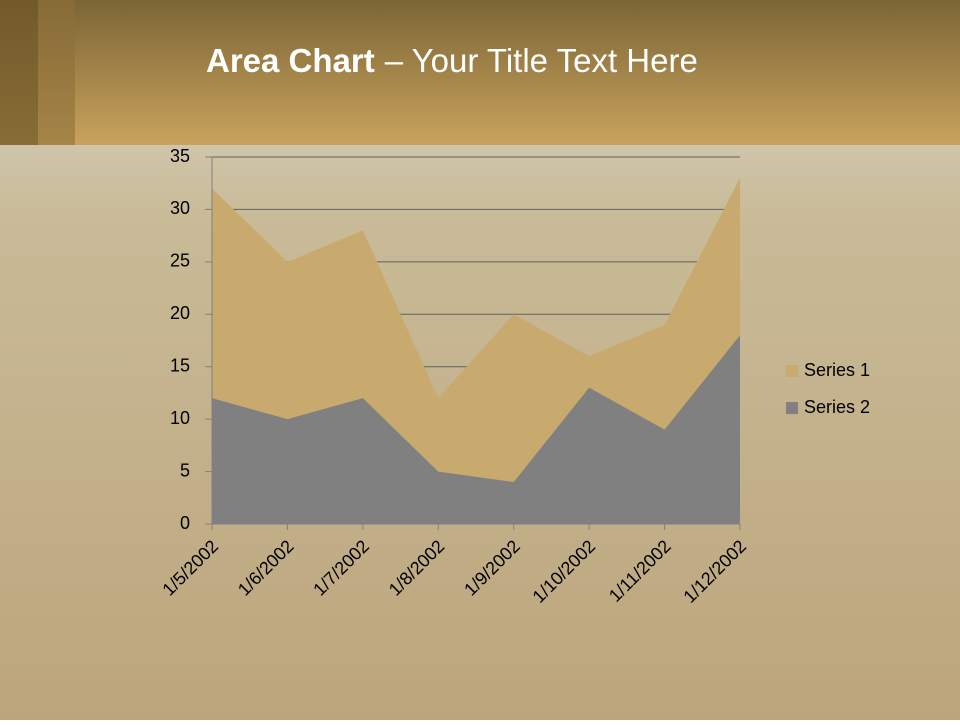 The height and width of the screenshot is (725, 960). I want to click on y-tick-label: 5, so click(185, 470).